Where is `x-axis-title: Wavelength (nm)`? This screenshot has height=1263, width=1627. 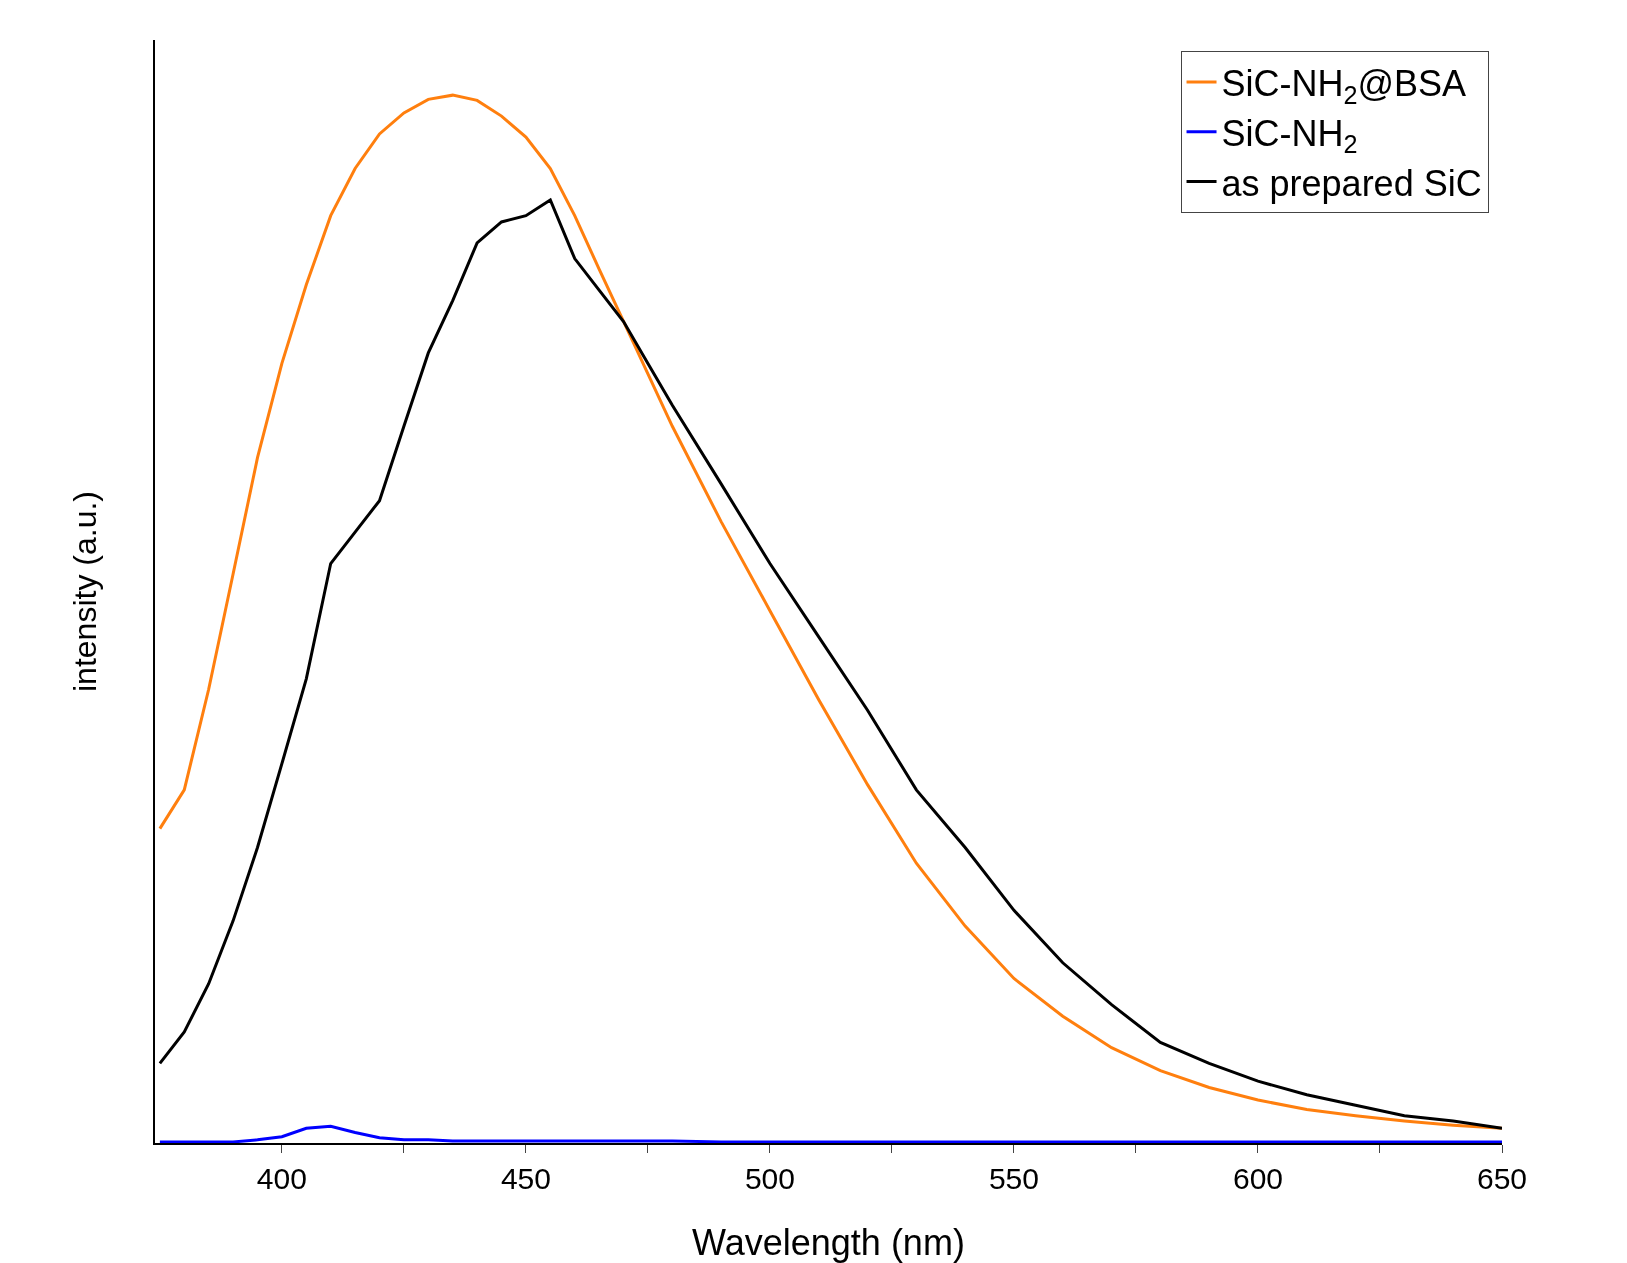
x-axis-title: Wavelength (nm) is located at coordinates (828, 1242).